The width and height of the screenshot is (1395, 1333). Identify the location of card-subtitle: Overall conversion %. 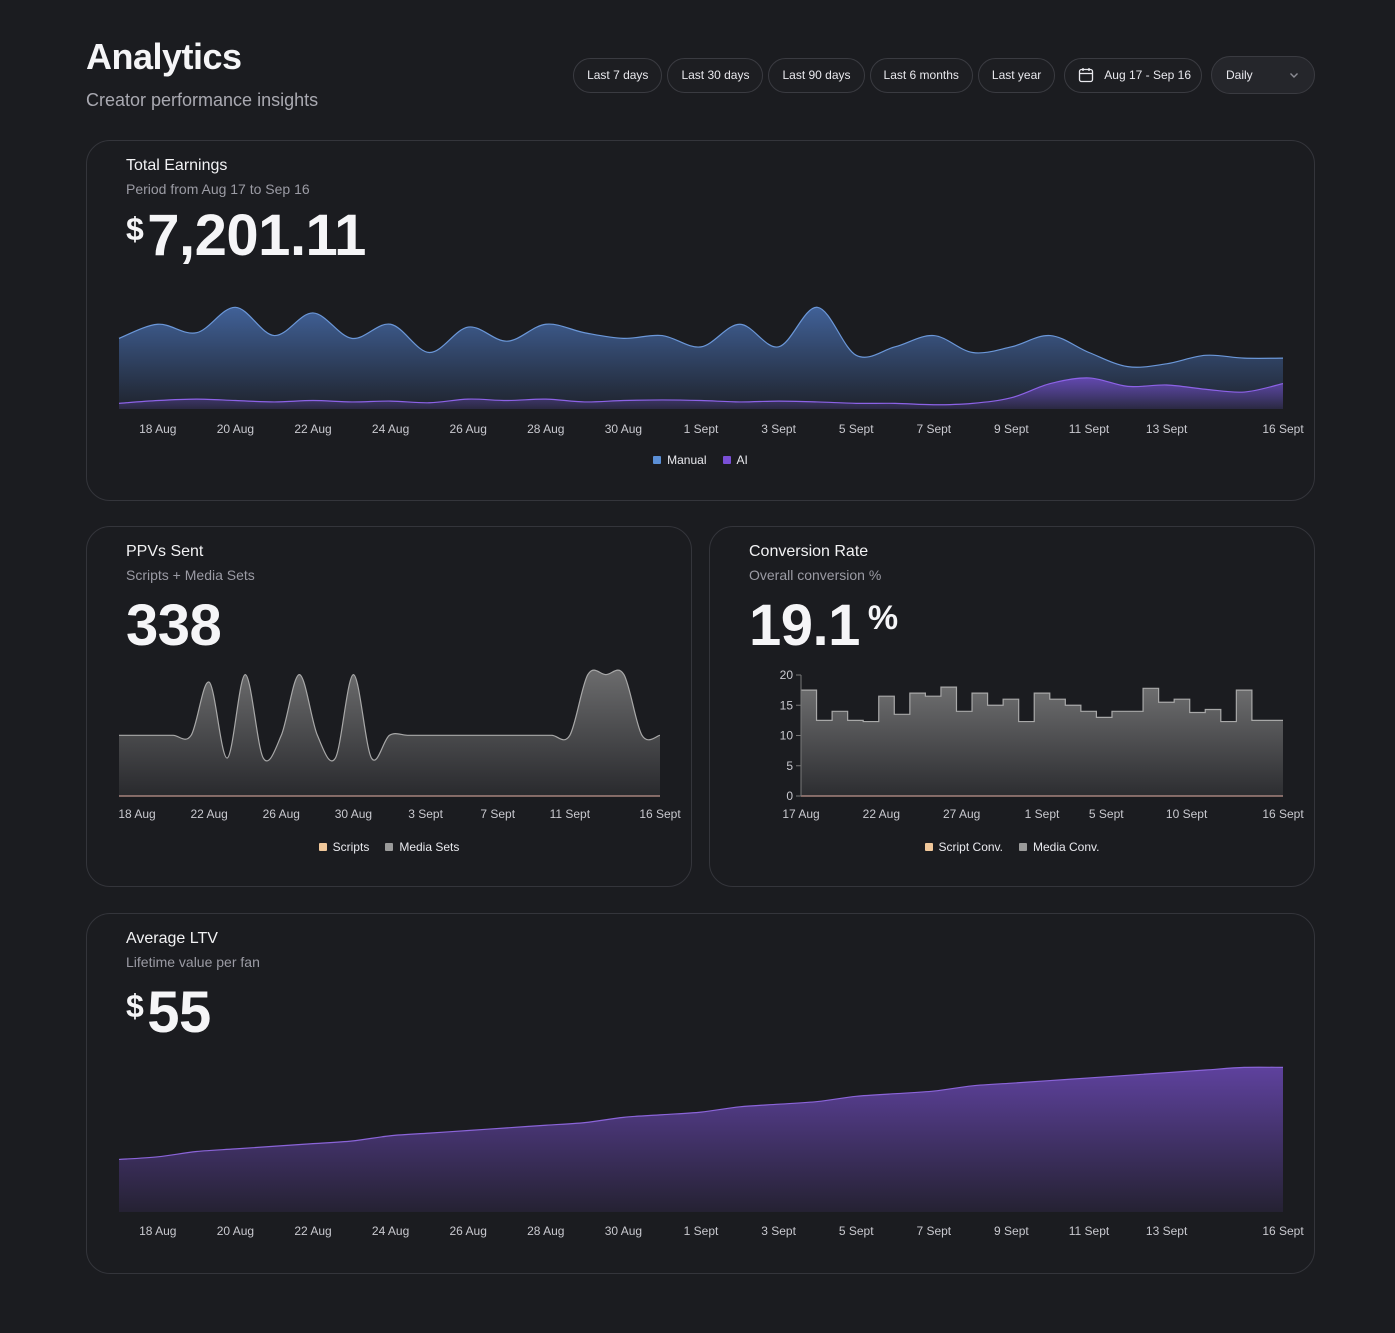
(815, 575).